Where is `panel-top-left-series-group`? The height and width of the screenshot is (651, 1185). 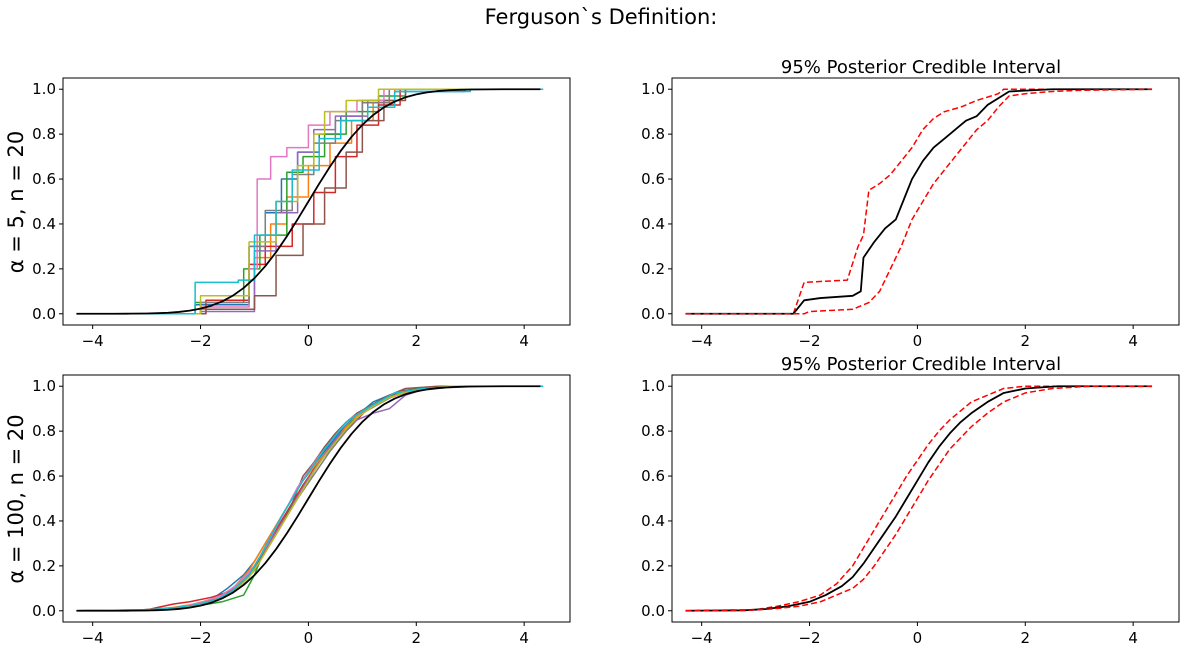 panel-top-left-series-group is located at coordinates (310, 201).